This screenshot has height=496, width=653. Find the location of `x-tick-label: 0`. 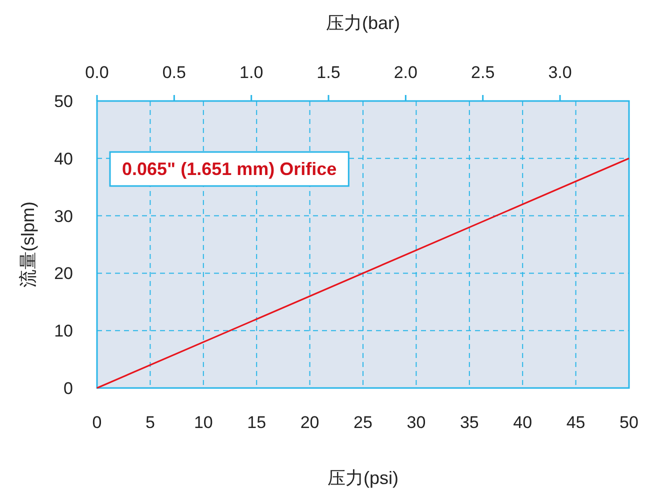

x-tick-label: 0 is located at coordinates (97, 422).